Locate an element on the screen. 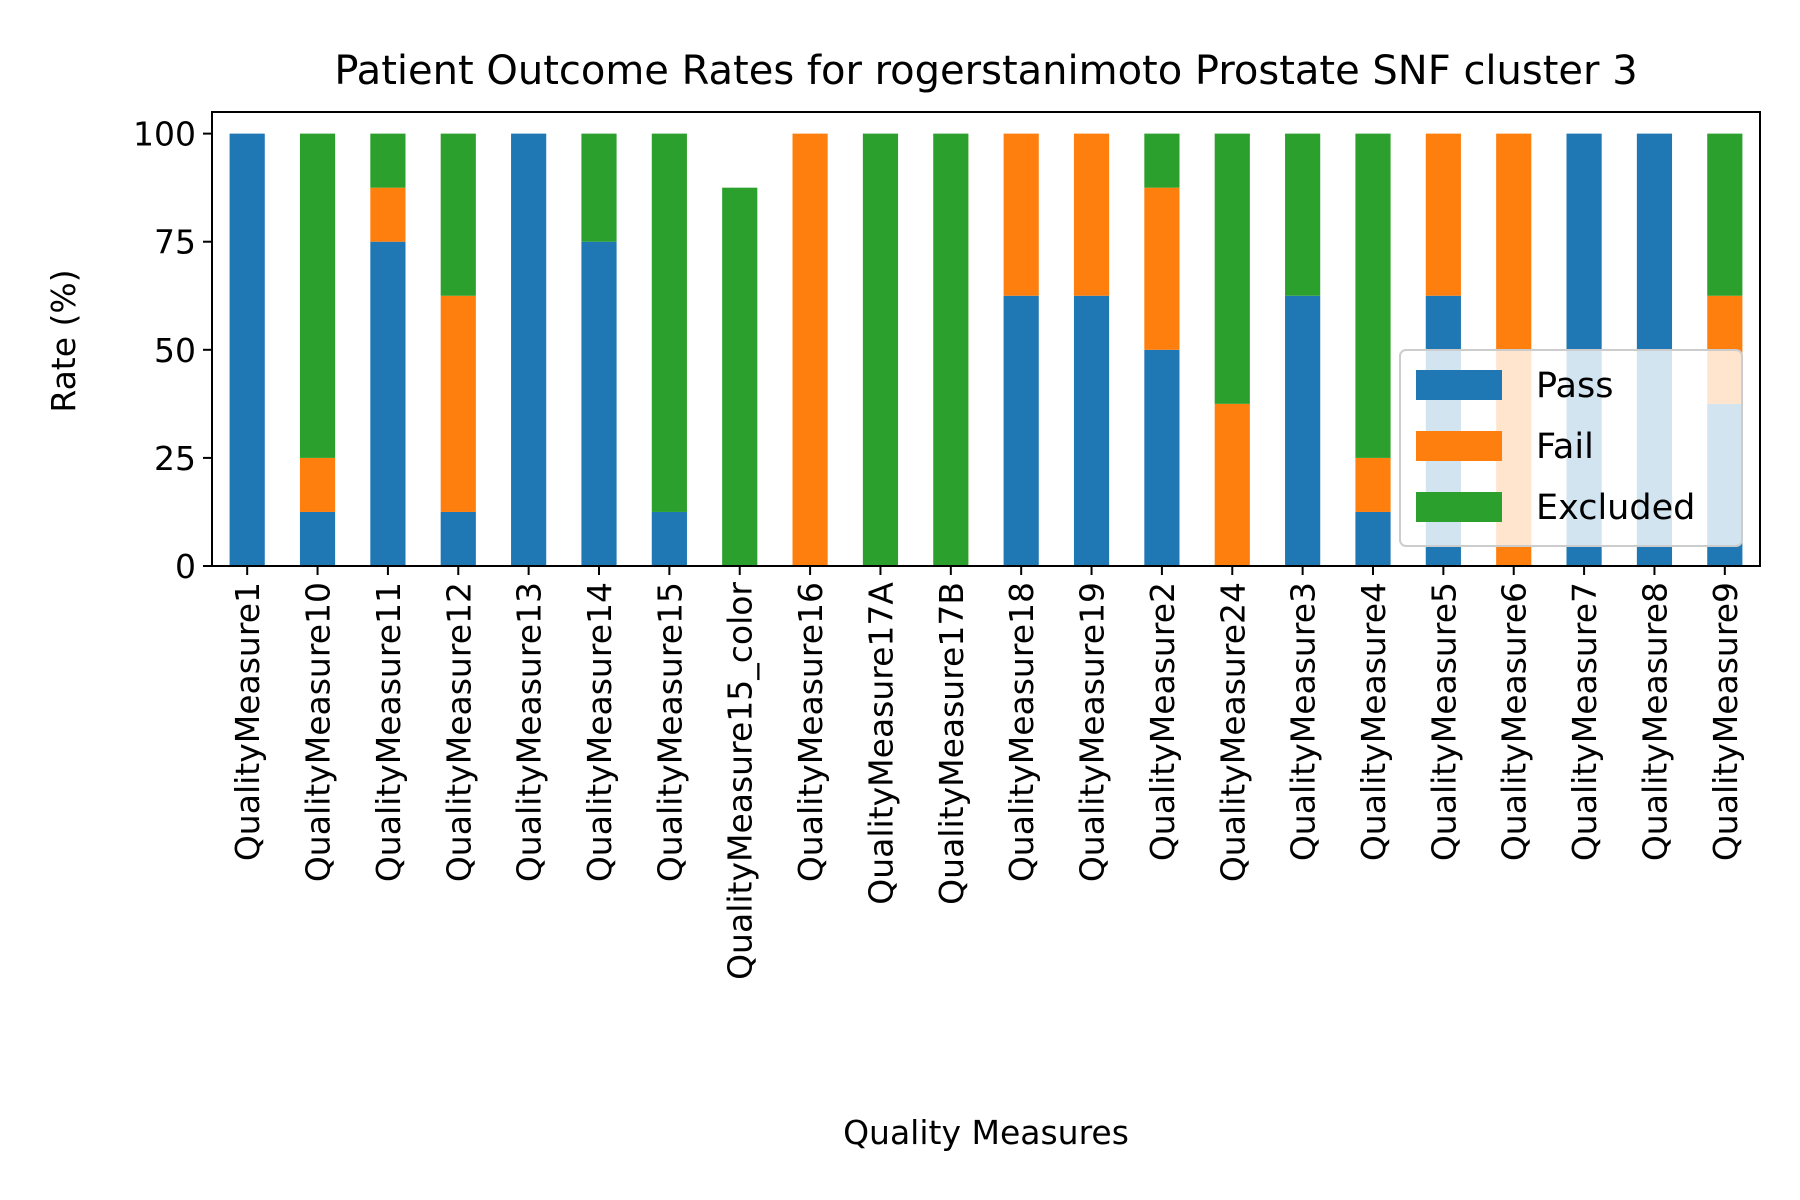 The image size is (1800, 1200). x-tick-label: QualityMeasure16 is located at coordinates (810, 732).